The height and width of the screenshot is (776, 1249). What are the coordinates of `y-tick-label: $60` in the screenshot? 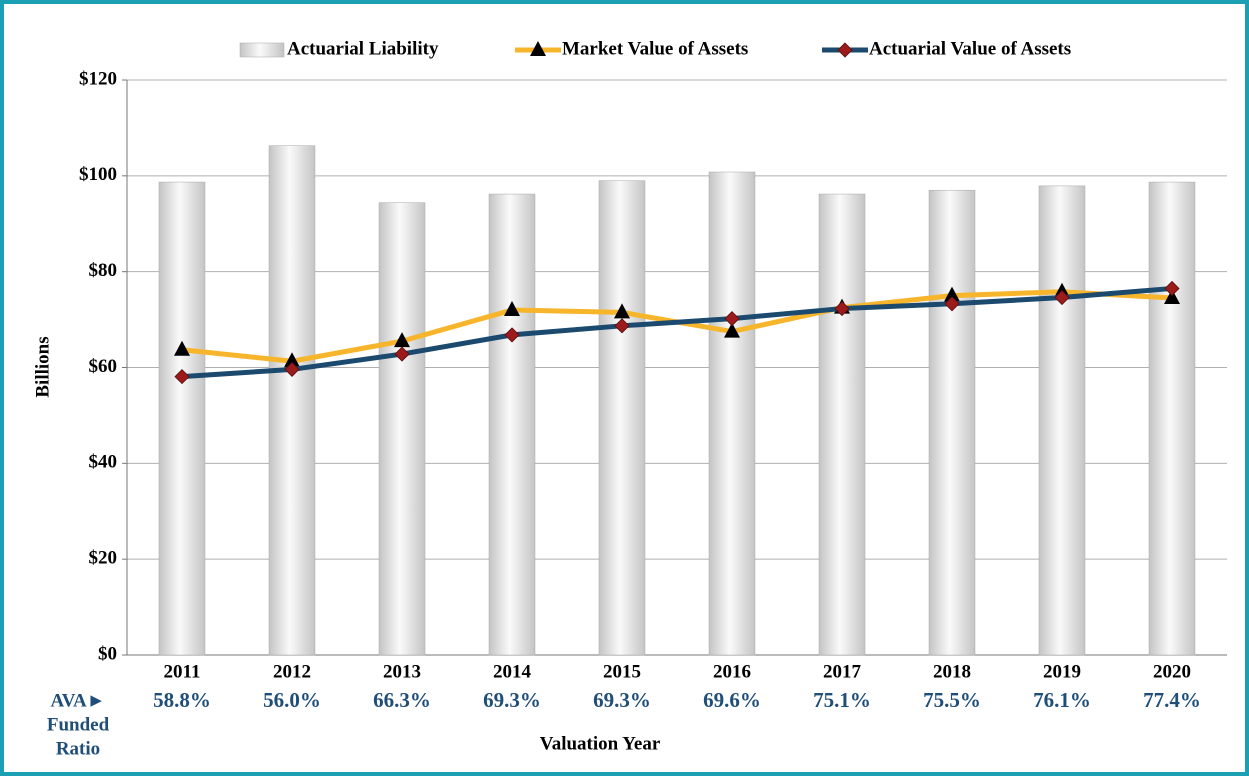 It's located at (103, 366).